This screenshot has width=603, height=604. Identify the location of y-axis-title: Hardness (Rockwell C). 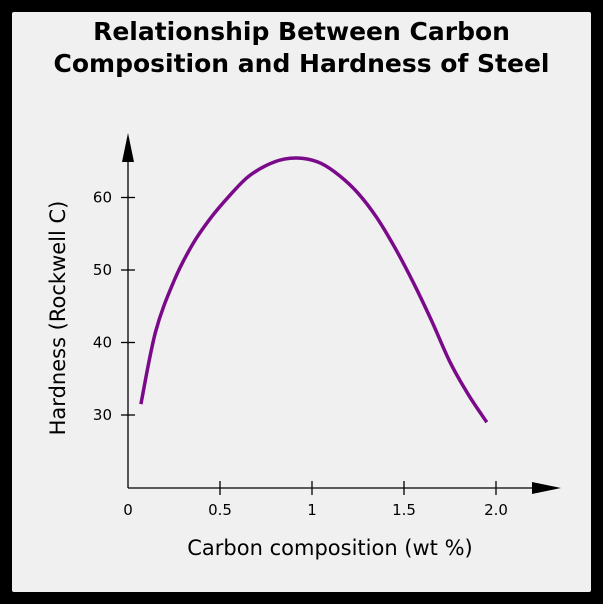
(58, 318).